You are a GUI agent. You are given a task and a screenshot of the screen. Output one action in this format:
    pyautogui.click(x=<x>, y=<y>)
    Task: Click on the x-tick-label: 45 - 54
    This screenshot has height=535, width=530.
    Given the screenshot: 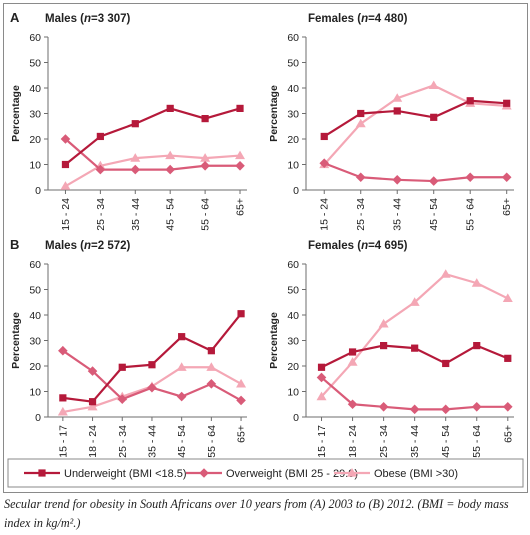 What is the action you would take?
    pyautogui.click(x=434, y=214)
    